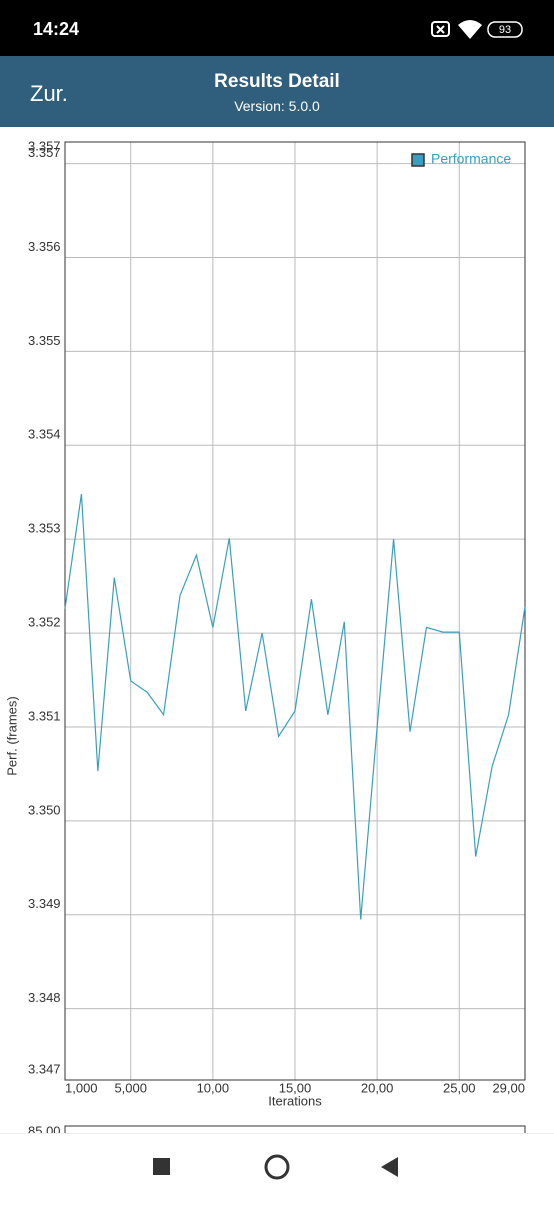  What do you see at coordinates (389, 1167) in the screenshot?
I see `back-nav-button` at bounding box center [389, 1167].